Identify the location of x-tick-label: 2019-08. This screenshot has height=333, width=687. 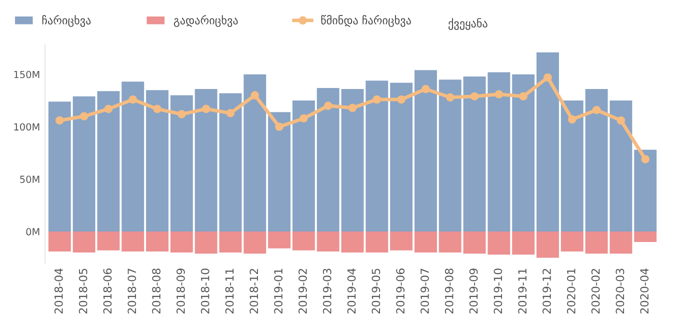
(449, 291).